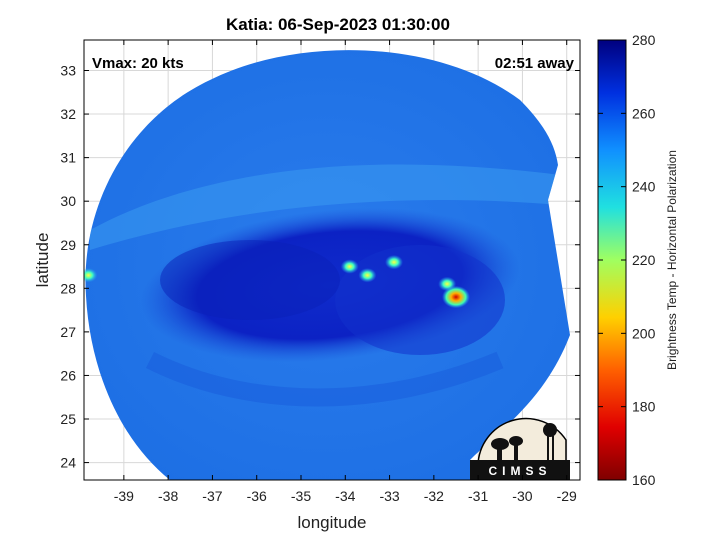 This screenshot has width=720, height=540. Describe the element at coordinates (519, 471) in the screenshot. I see `cimss-logo-text: CIMSS` at that location.